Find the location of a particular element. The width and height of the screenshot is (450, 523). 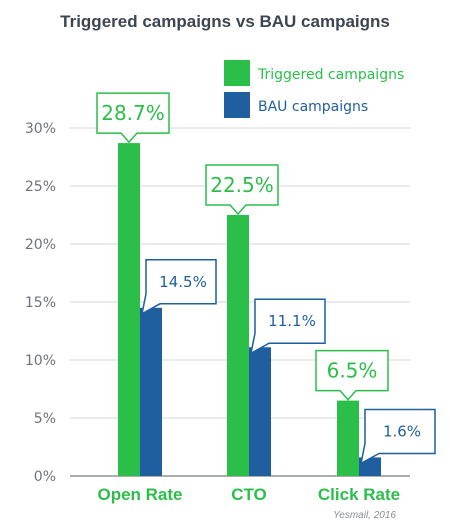

y-tick-label: 0% is located at coordinates (45, 477).